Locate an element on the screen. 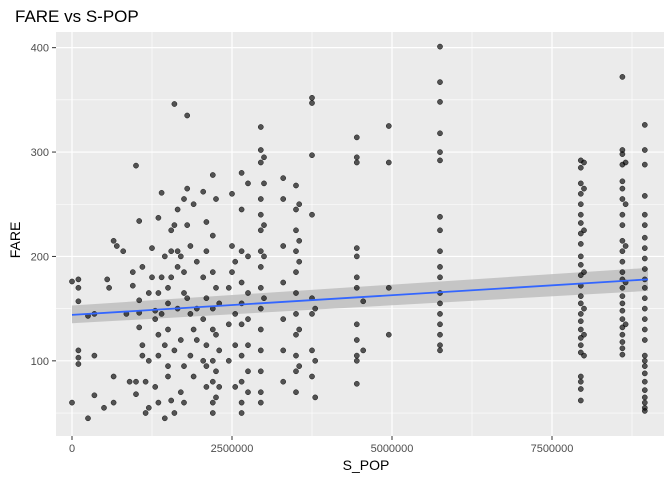 The height and width of the screenshot is (480, 672). x-tick-label: 5000000 is located at coordinates (392, 449).